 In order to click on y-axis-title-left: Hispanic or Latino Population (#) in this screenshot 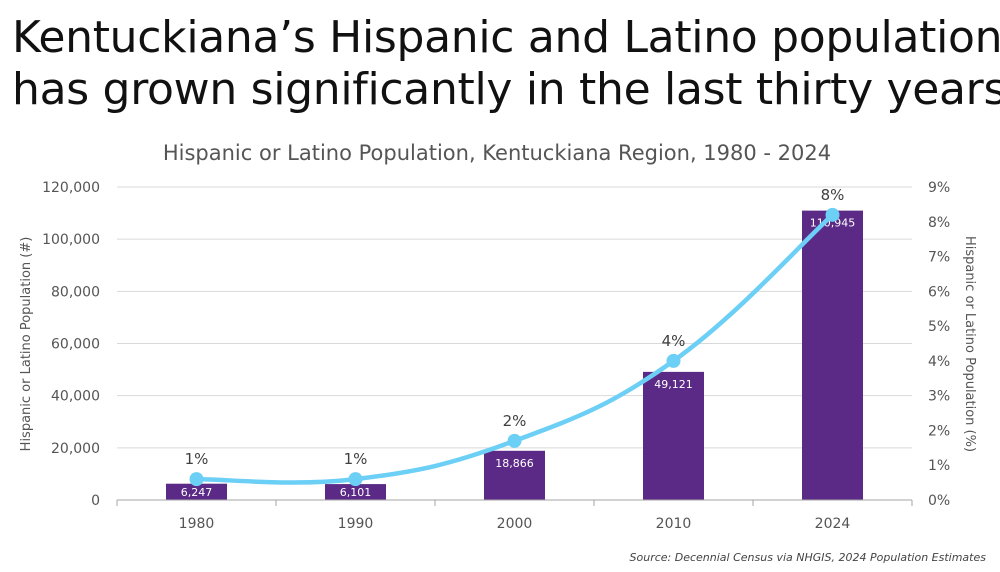, I will do `click(26, 344)`.